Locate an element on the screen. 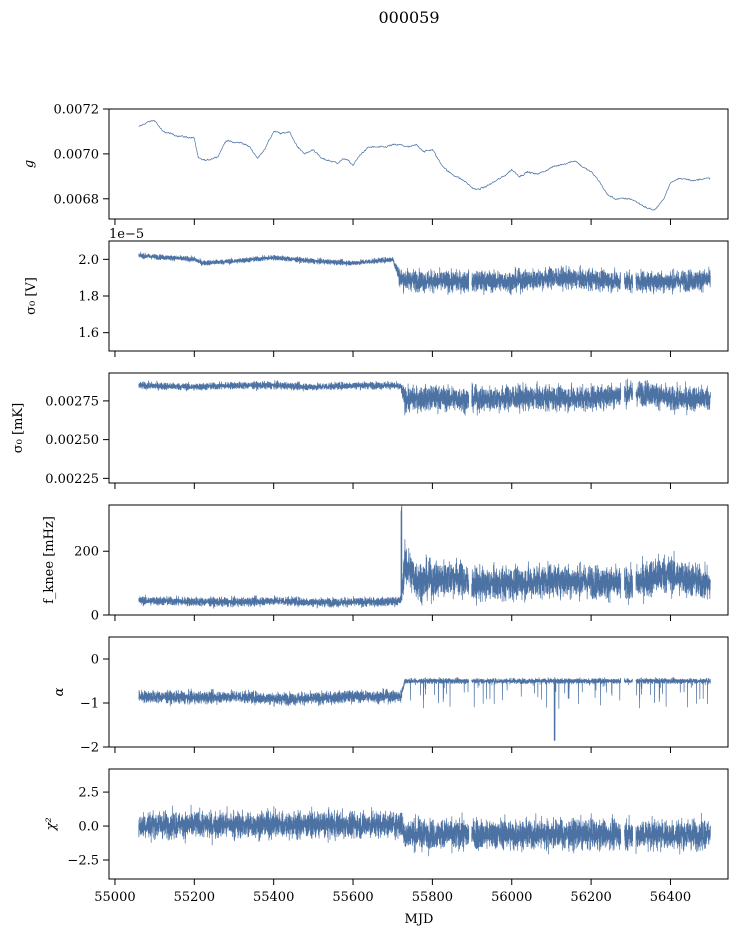 The height and width of the screenshot is (936, 739). plot-frame-chi2 is located at coordinates (418, 824).